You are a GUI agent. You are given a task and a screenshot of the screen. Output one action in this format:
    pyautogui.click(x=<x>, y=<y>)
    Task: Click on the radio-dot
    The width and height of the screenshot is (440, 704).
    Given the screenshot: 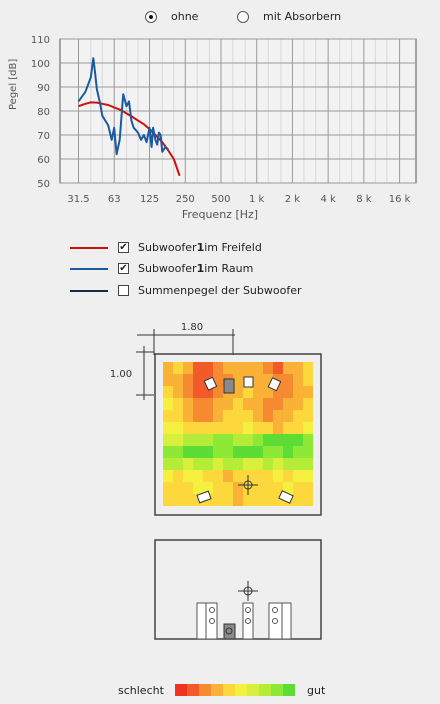 What is the action you would take?
    pyautogui.click(x=243, y=16)
    